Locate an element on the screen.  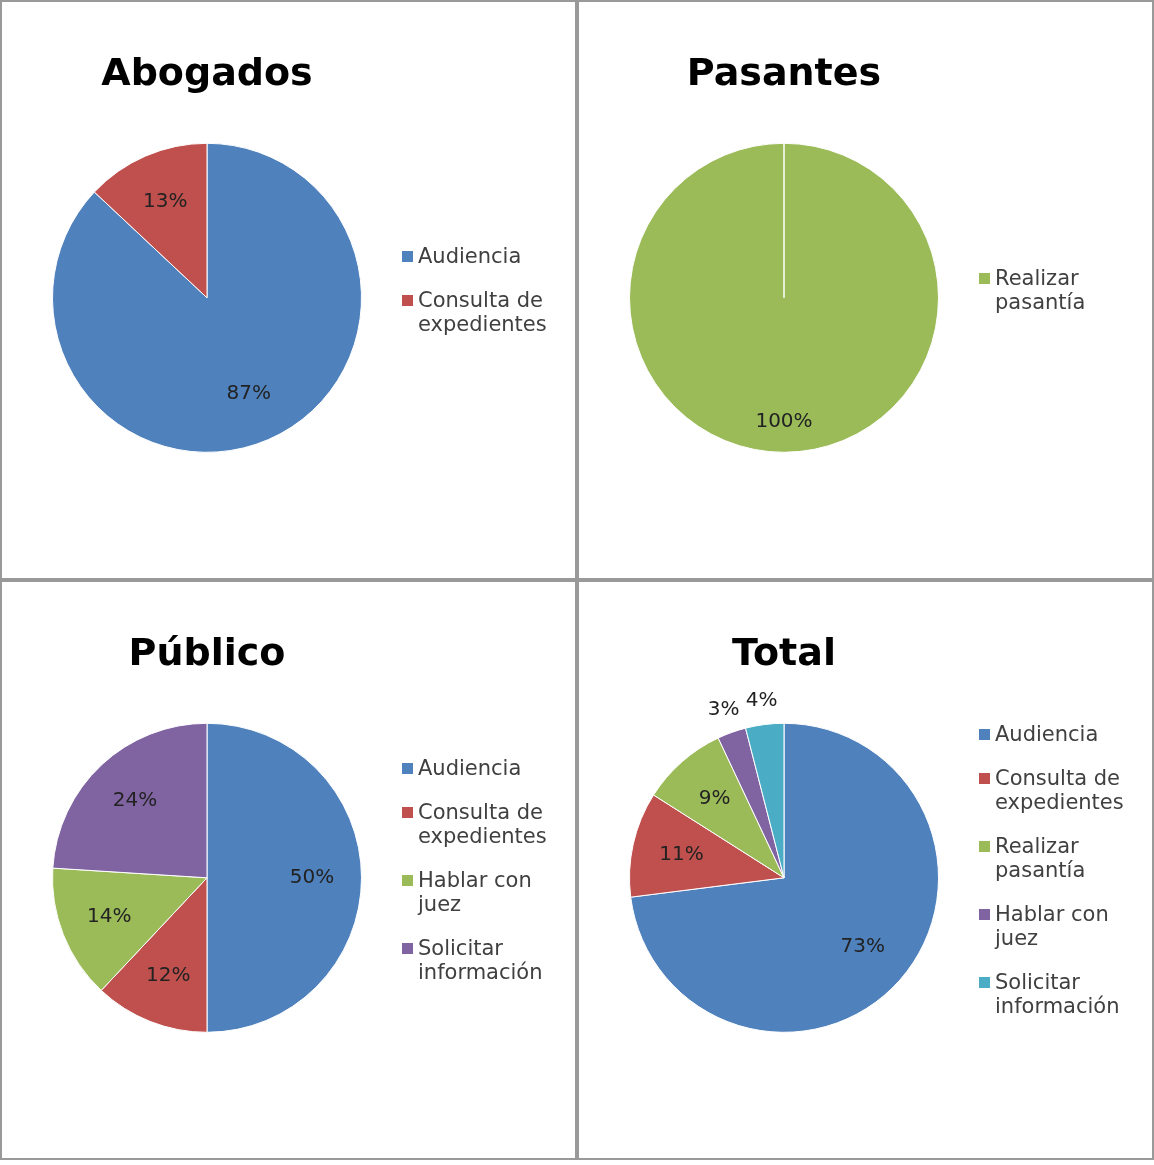
data-label: 50% is located at coordinates (312, 876).